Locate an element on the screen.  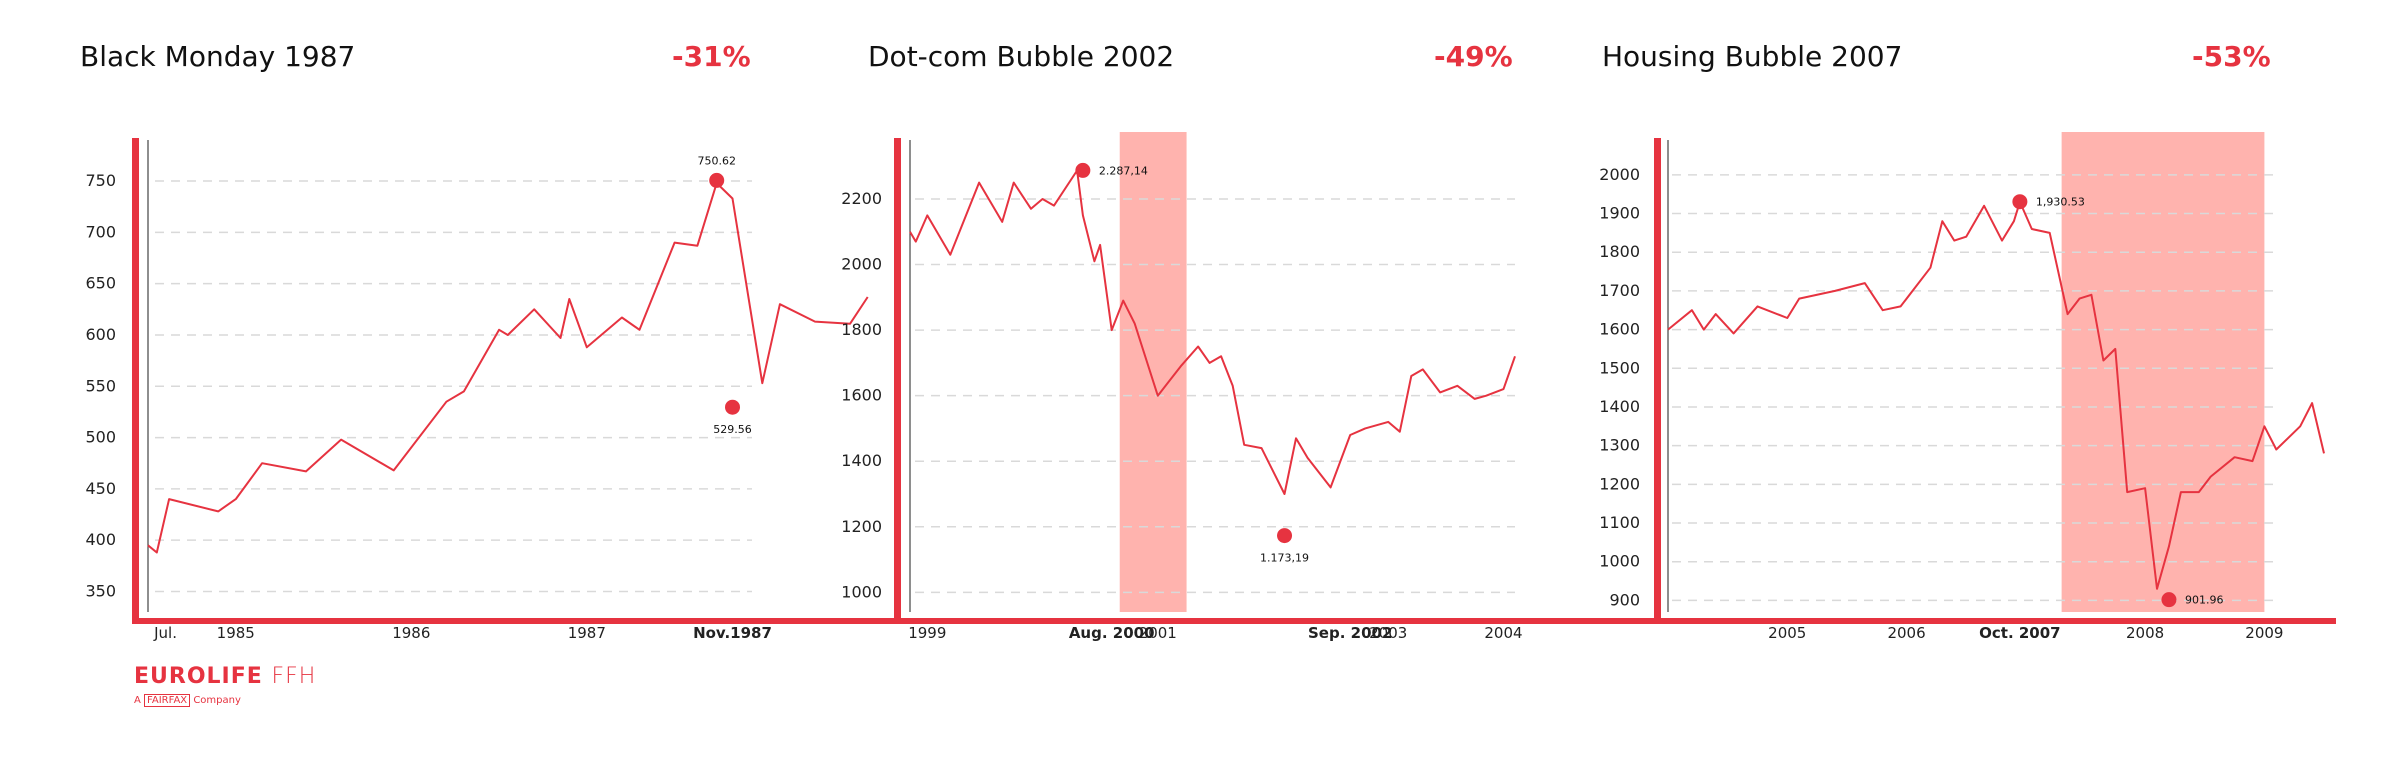
x-tick-label: 2004 is located at coordinates (1503, 633).